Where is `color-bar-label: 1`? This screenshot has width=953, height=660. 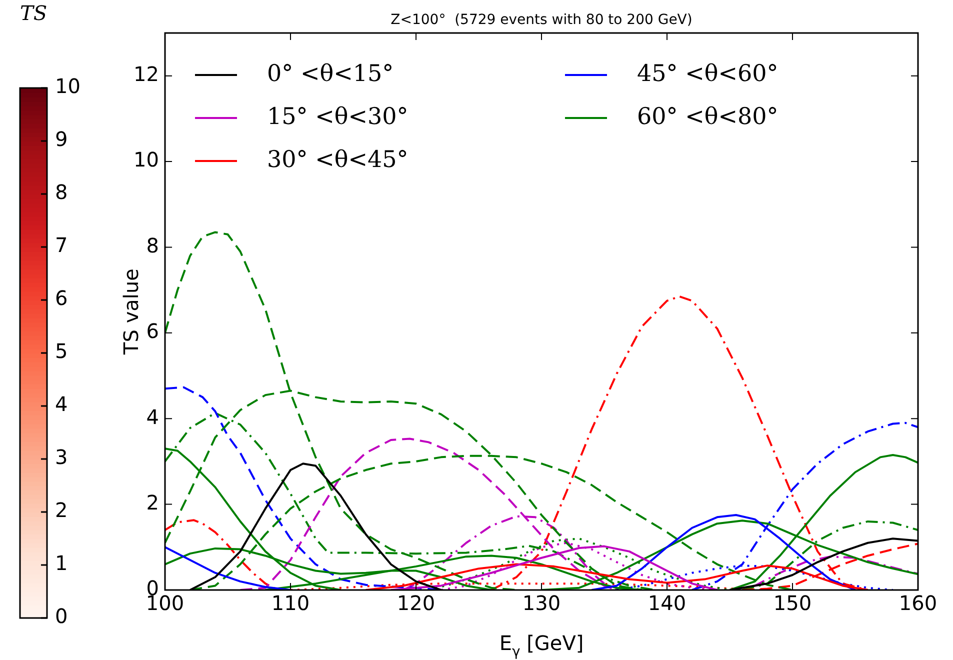
color-bar-label: 1 is located at coordinates (61, 563).